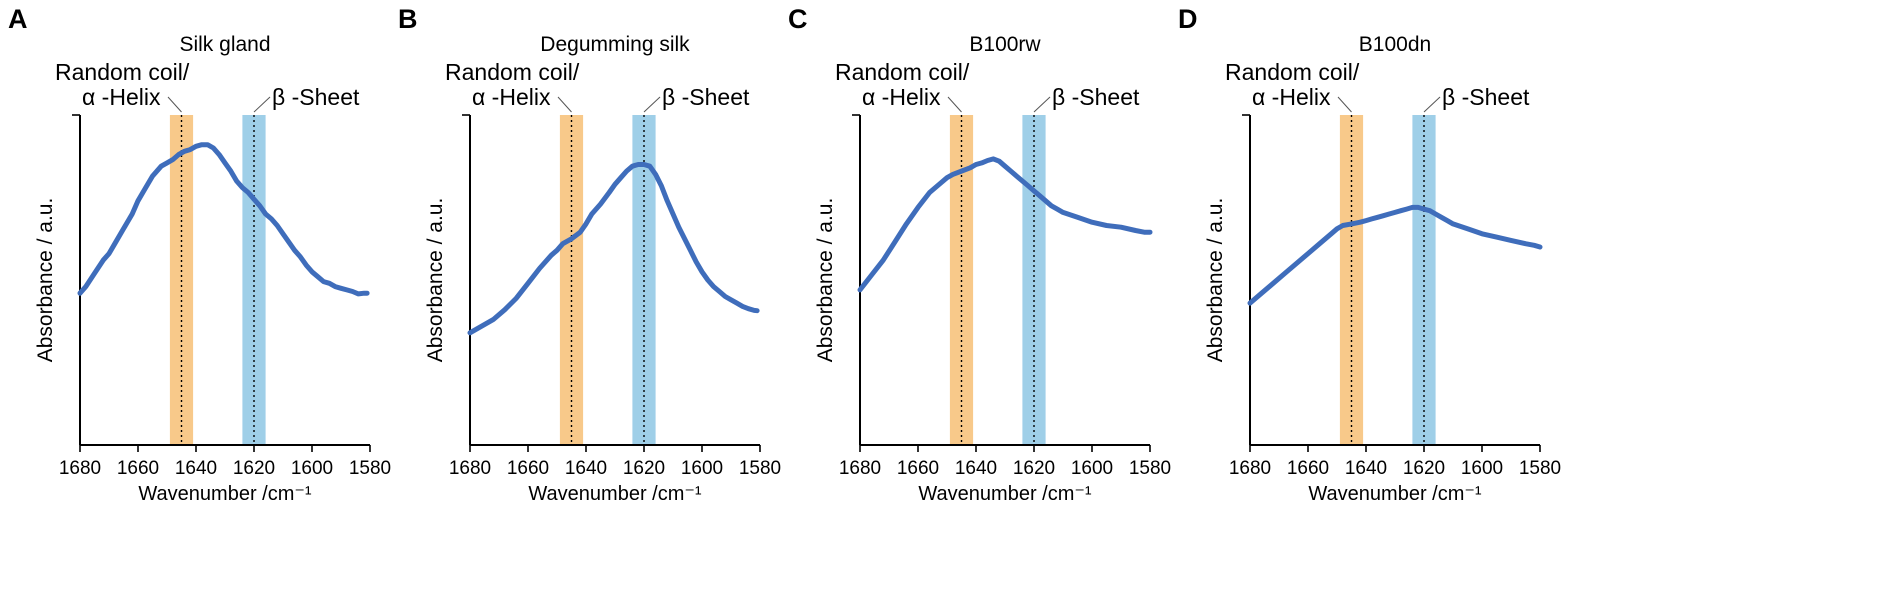  What do you see at coordinates (408, 19) in the screenshot?
I see `panel-letter: B` at bounding box center [408, 19].